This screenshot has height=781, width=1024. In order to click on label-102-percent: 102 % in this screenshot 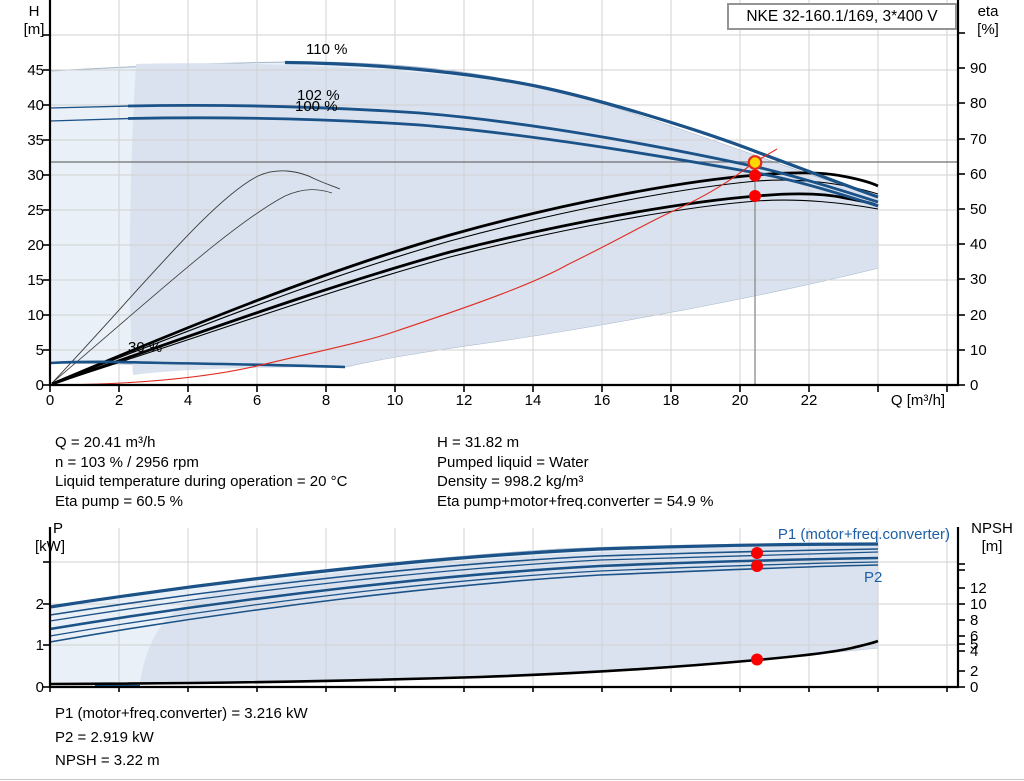, I will do `click(318, 95)`.